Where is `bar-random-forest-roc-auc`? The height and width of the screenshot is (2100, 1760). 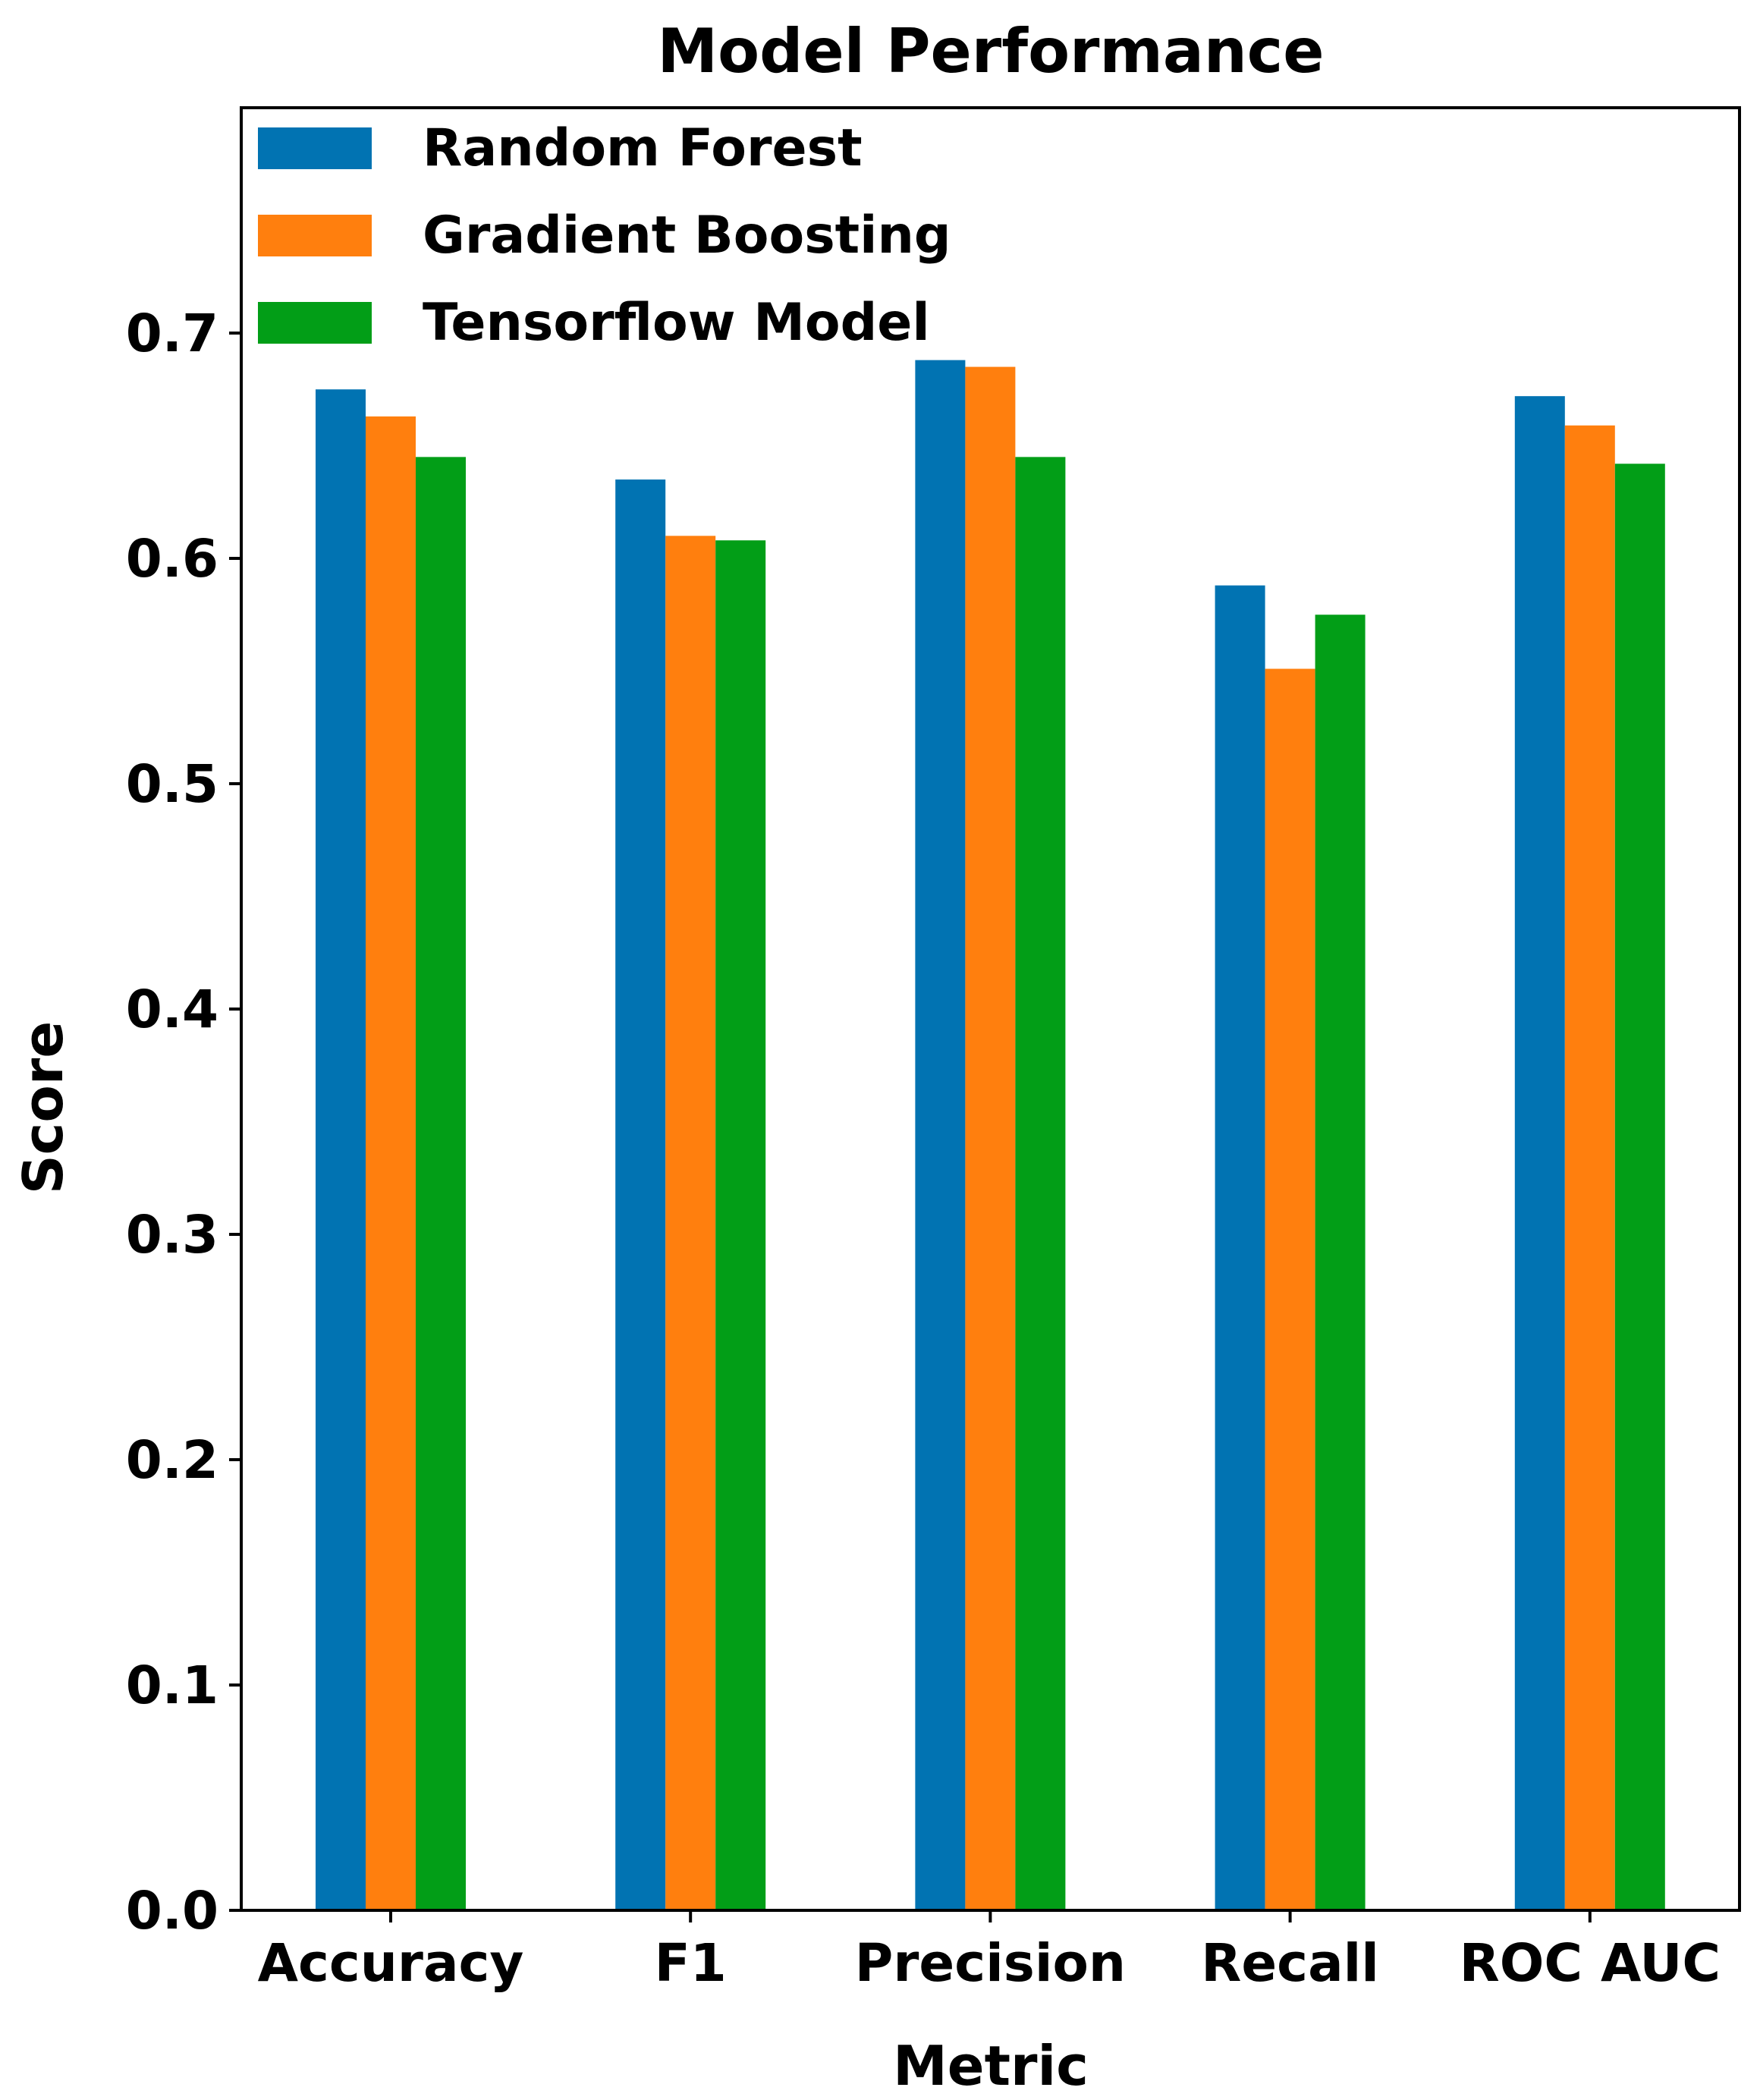 bar-random-forest-roc-auc is located at coordinates (1539, 1153).